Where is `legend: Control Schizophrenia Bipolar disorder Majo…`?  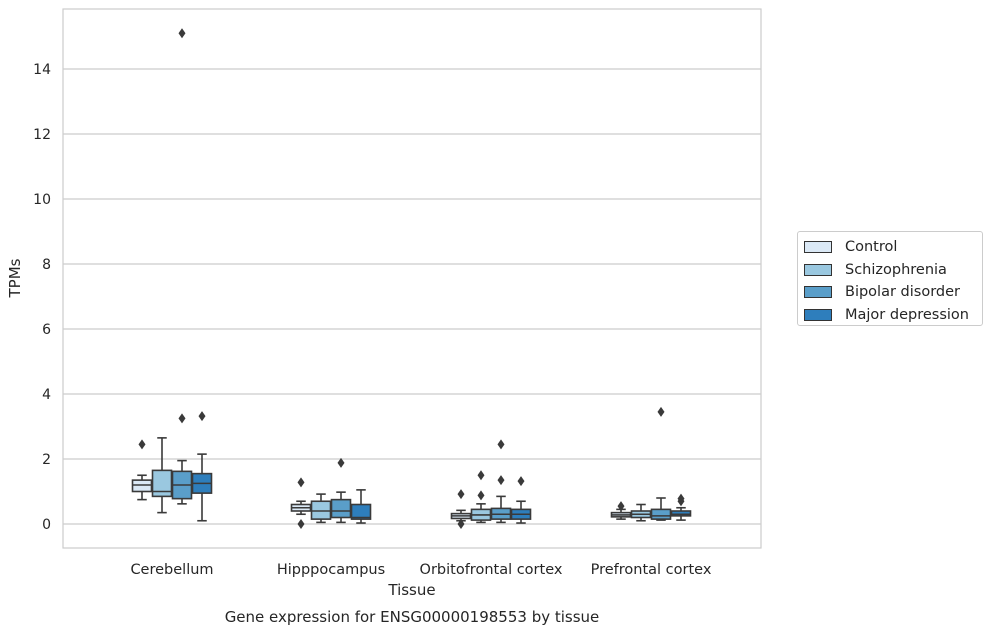 legend: Control Schizophrenia Bipolar disorder Majo… is located at coordinates (890, 278).